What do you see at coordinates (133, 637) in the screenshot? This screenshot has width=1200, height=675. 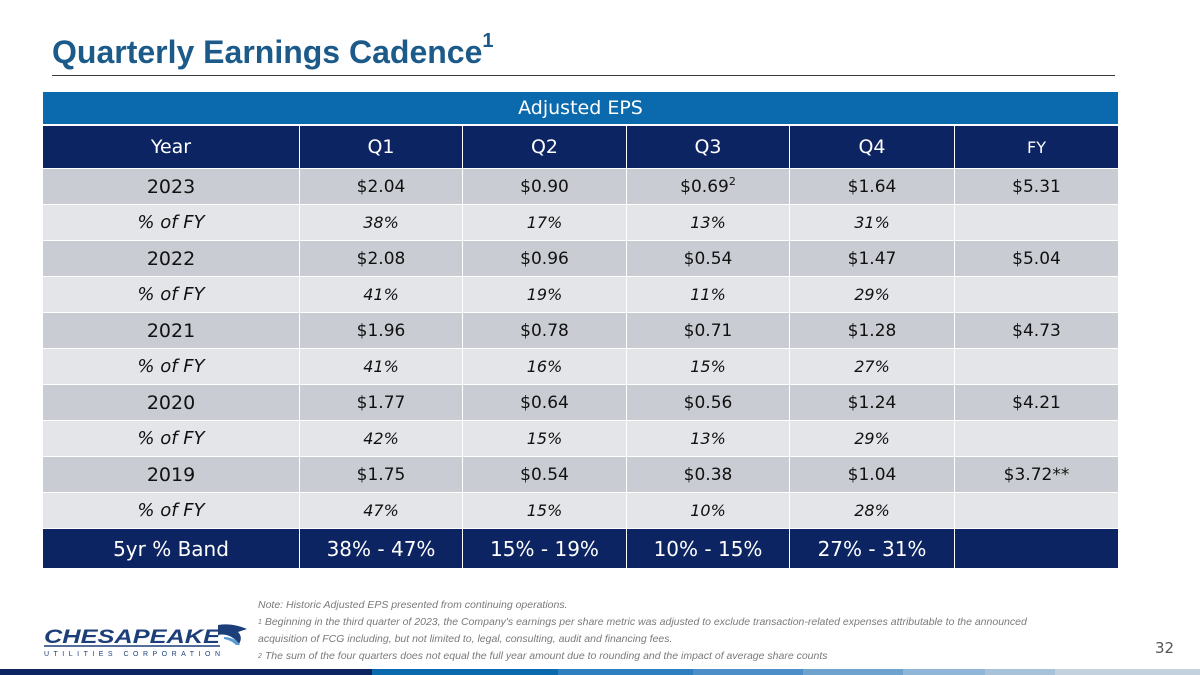 I see `logo-wordmark: CHESAPEAKE` at bounding box center [133, 637].